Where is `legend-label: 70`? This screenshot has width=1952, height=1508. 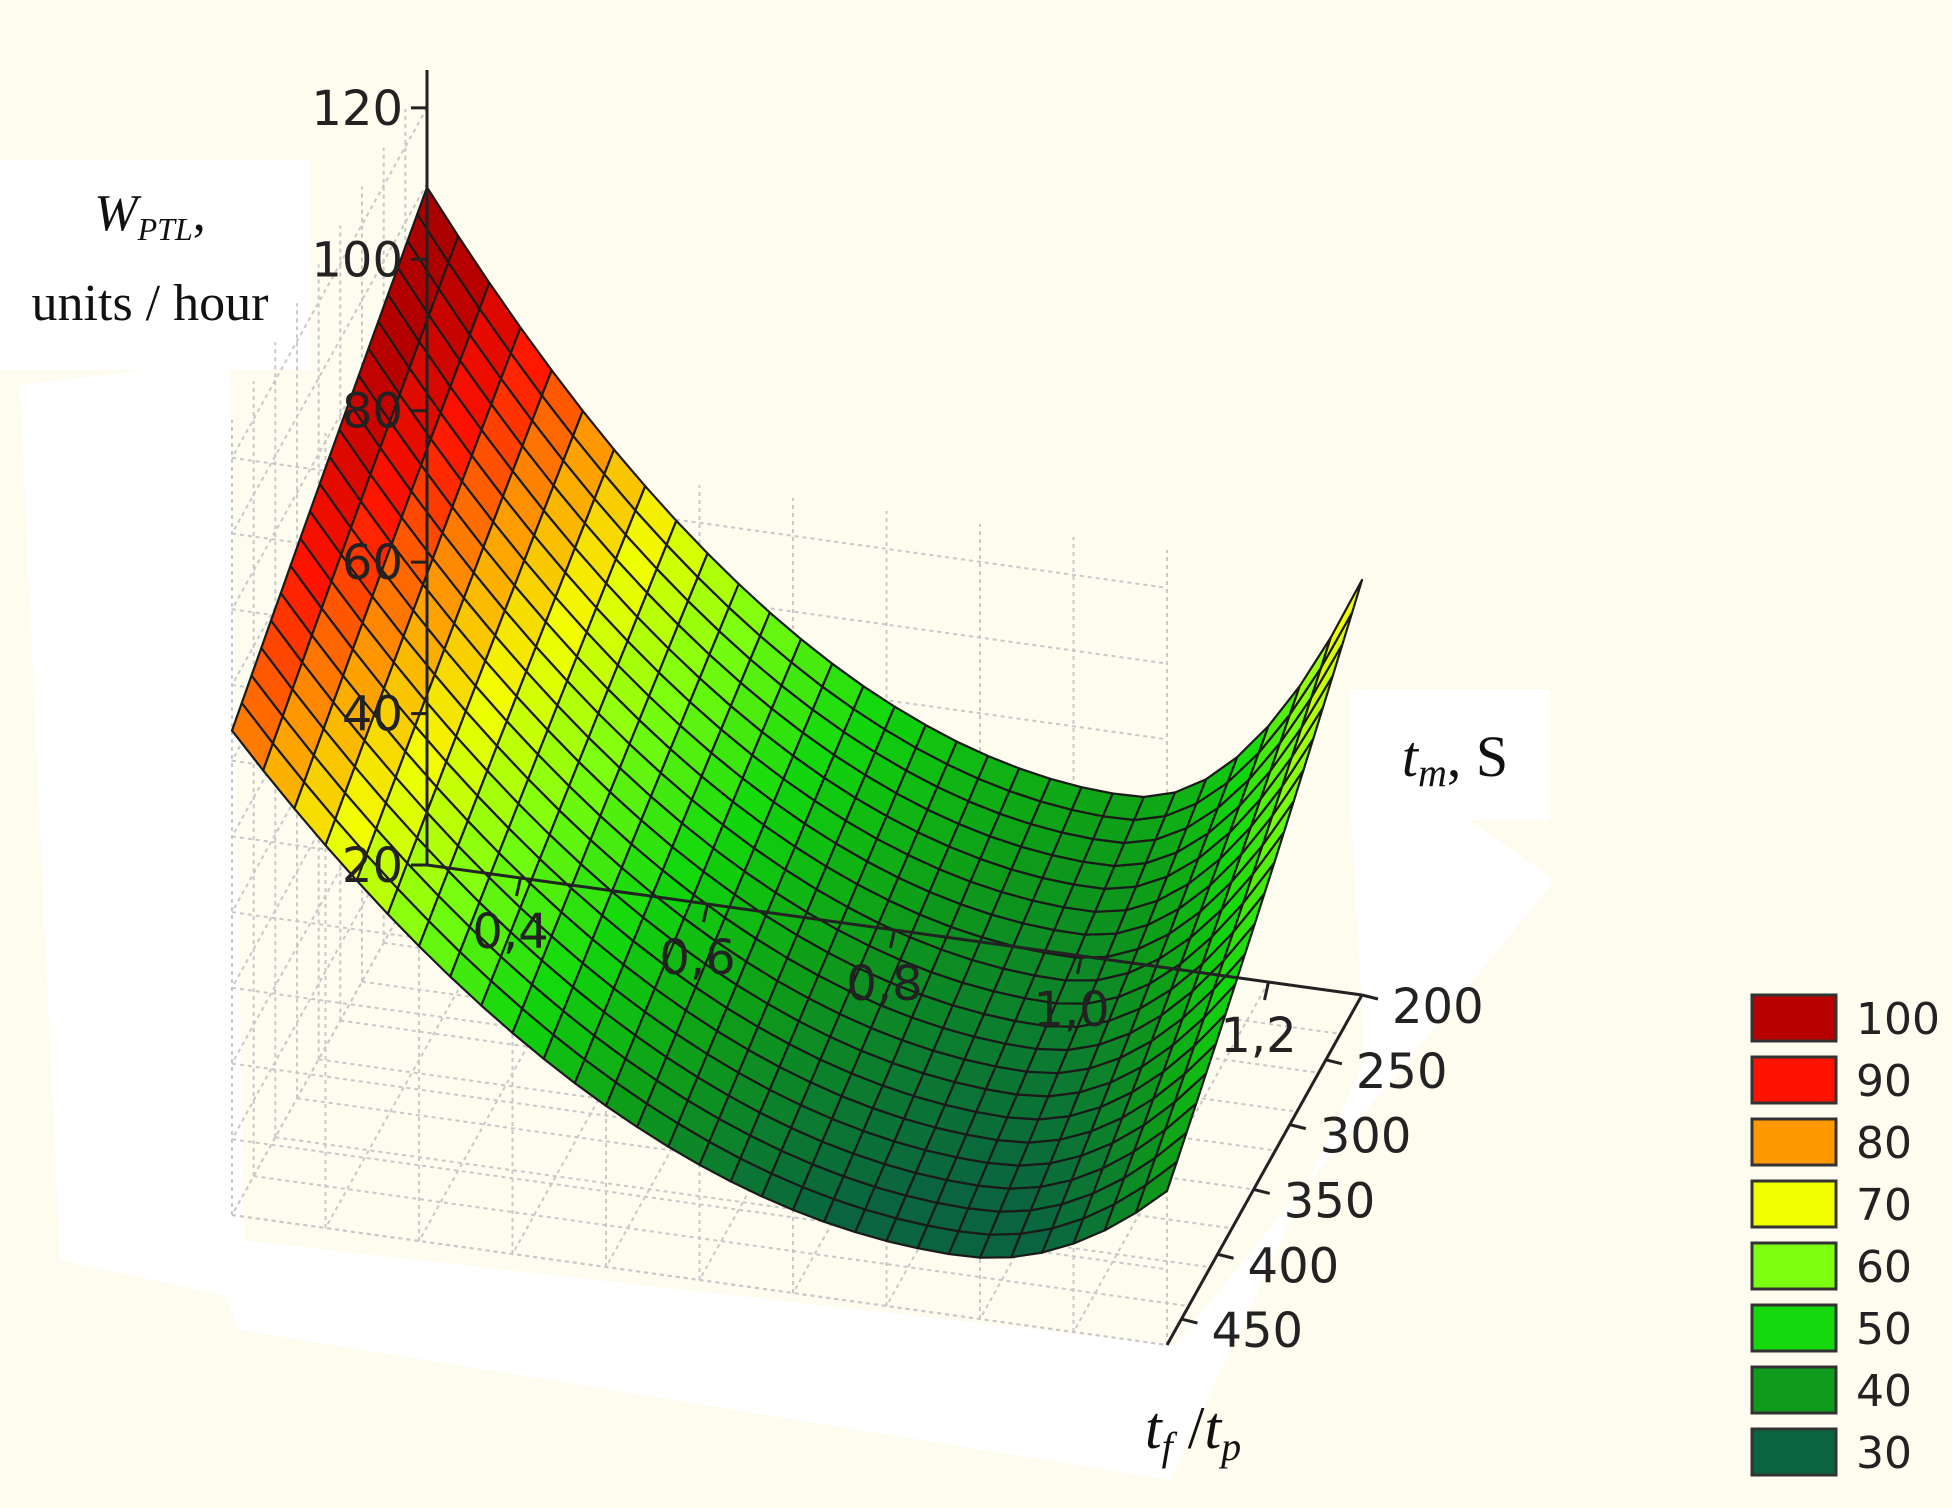 legend-label: 70 is located at coordinates (1884, 1205).